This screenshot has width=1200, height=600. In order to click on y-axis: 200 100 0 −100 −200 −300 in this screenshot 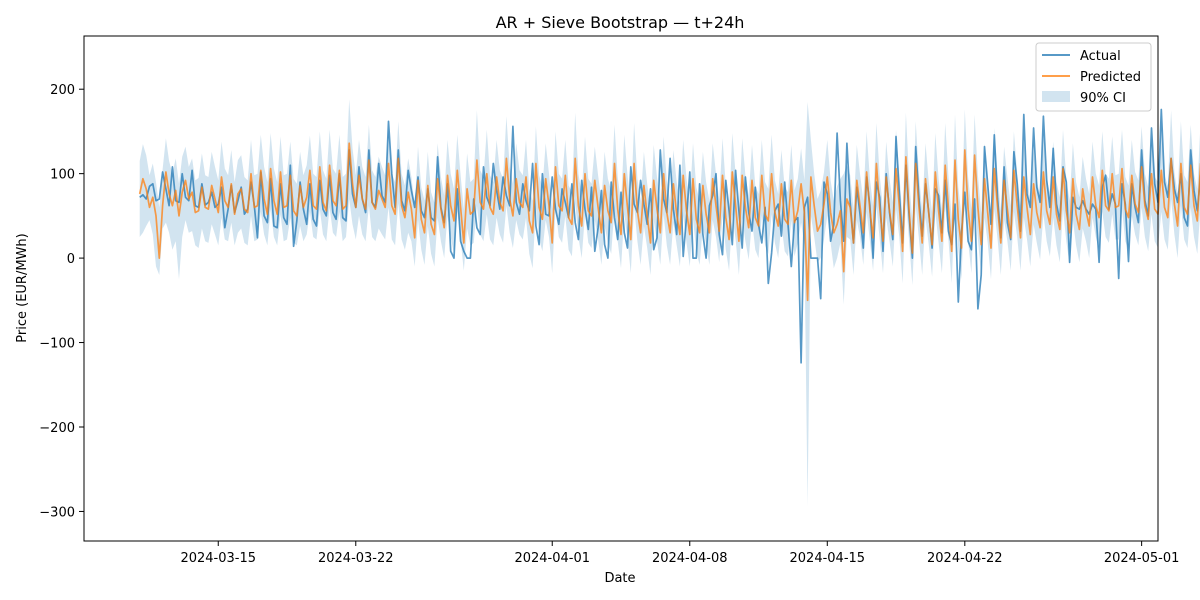, I will do `click(61, 301)`.